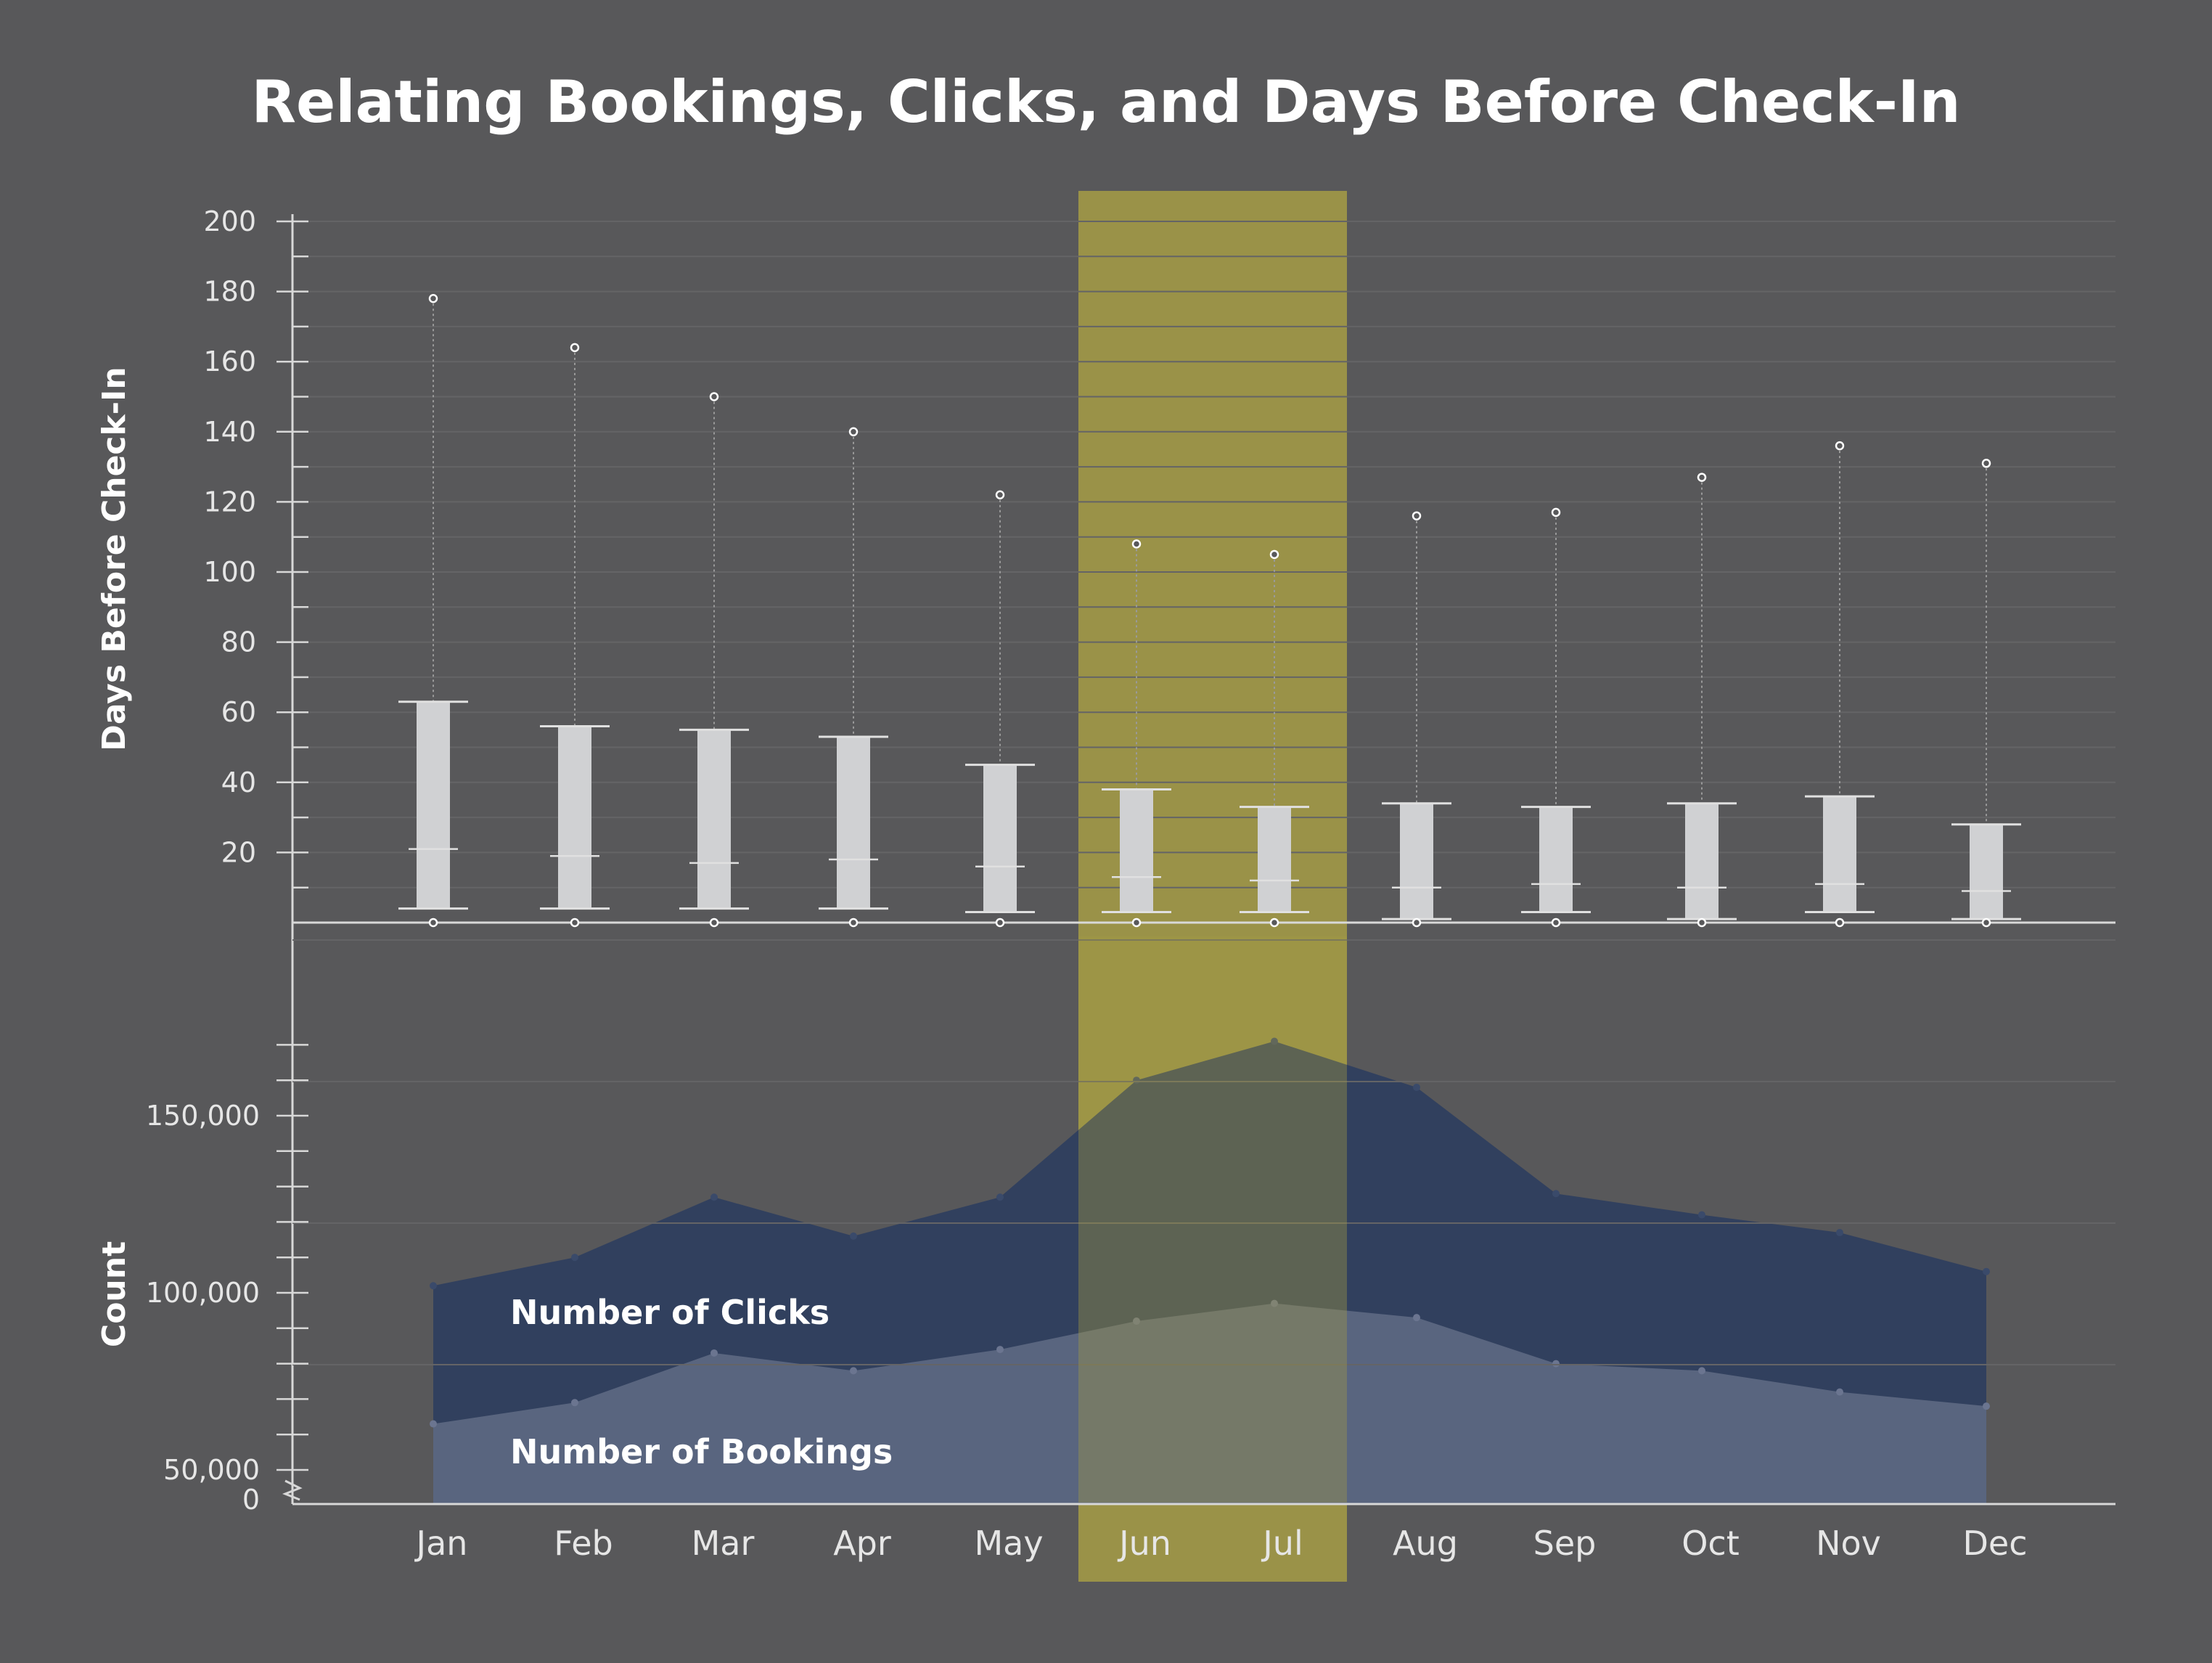 Image resolution: width=2212 pixels, height=1663 pixels. I want to click on month-label-apr: Apr, so click(862, 1543).